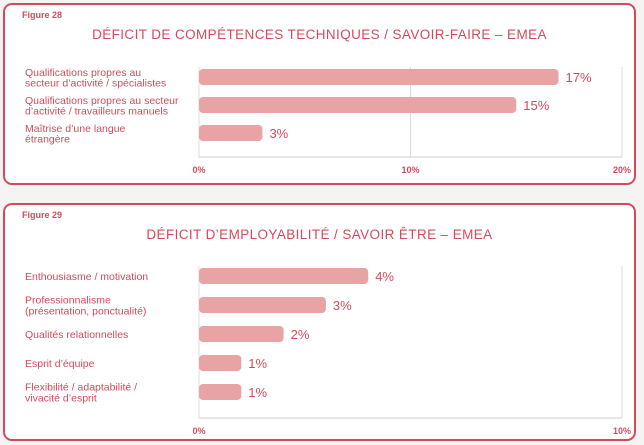 The height and width of the screenshot is (445, 644). Describe the element at coordinates (579, 77) in the screenshot. I see `data-label: 17%` at that location.